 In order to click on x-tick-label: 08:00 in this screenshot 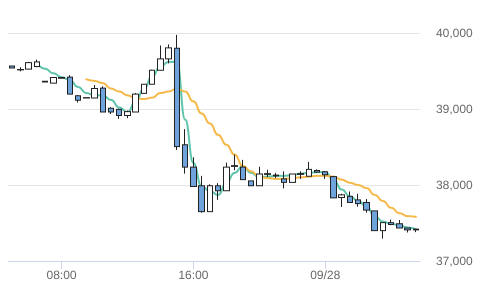, I will do `click(61, 275)`.